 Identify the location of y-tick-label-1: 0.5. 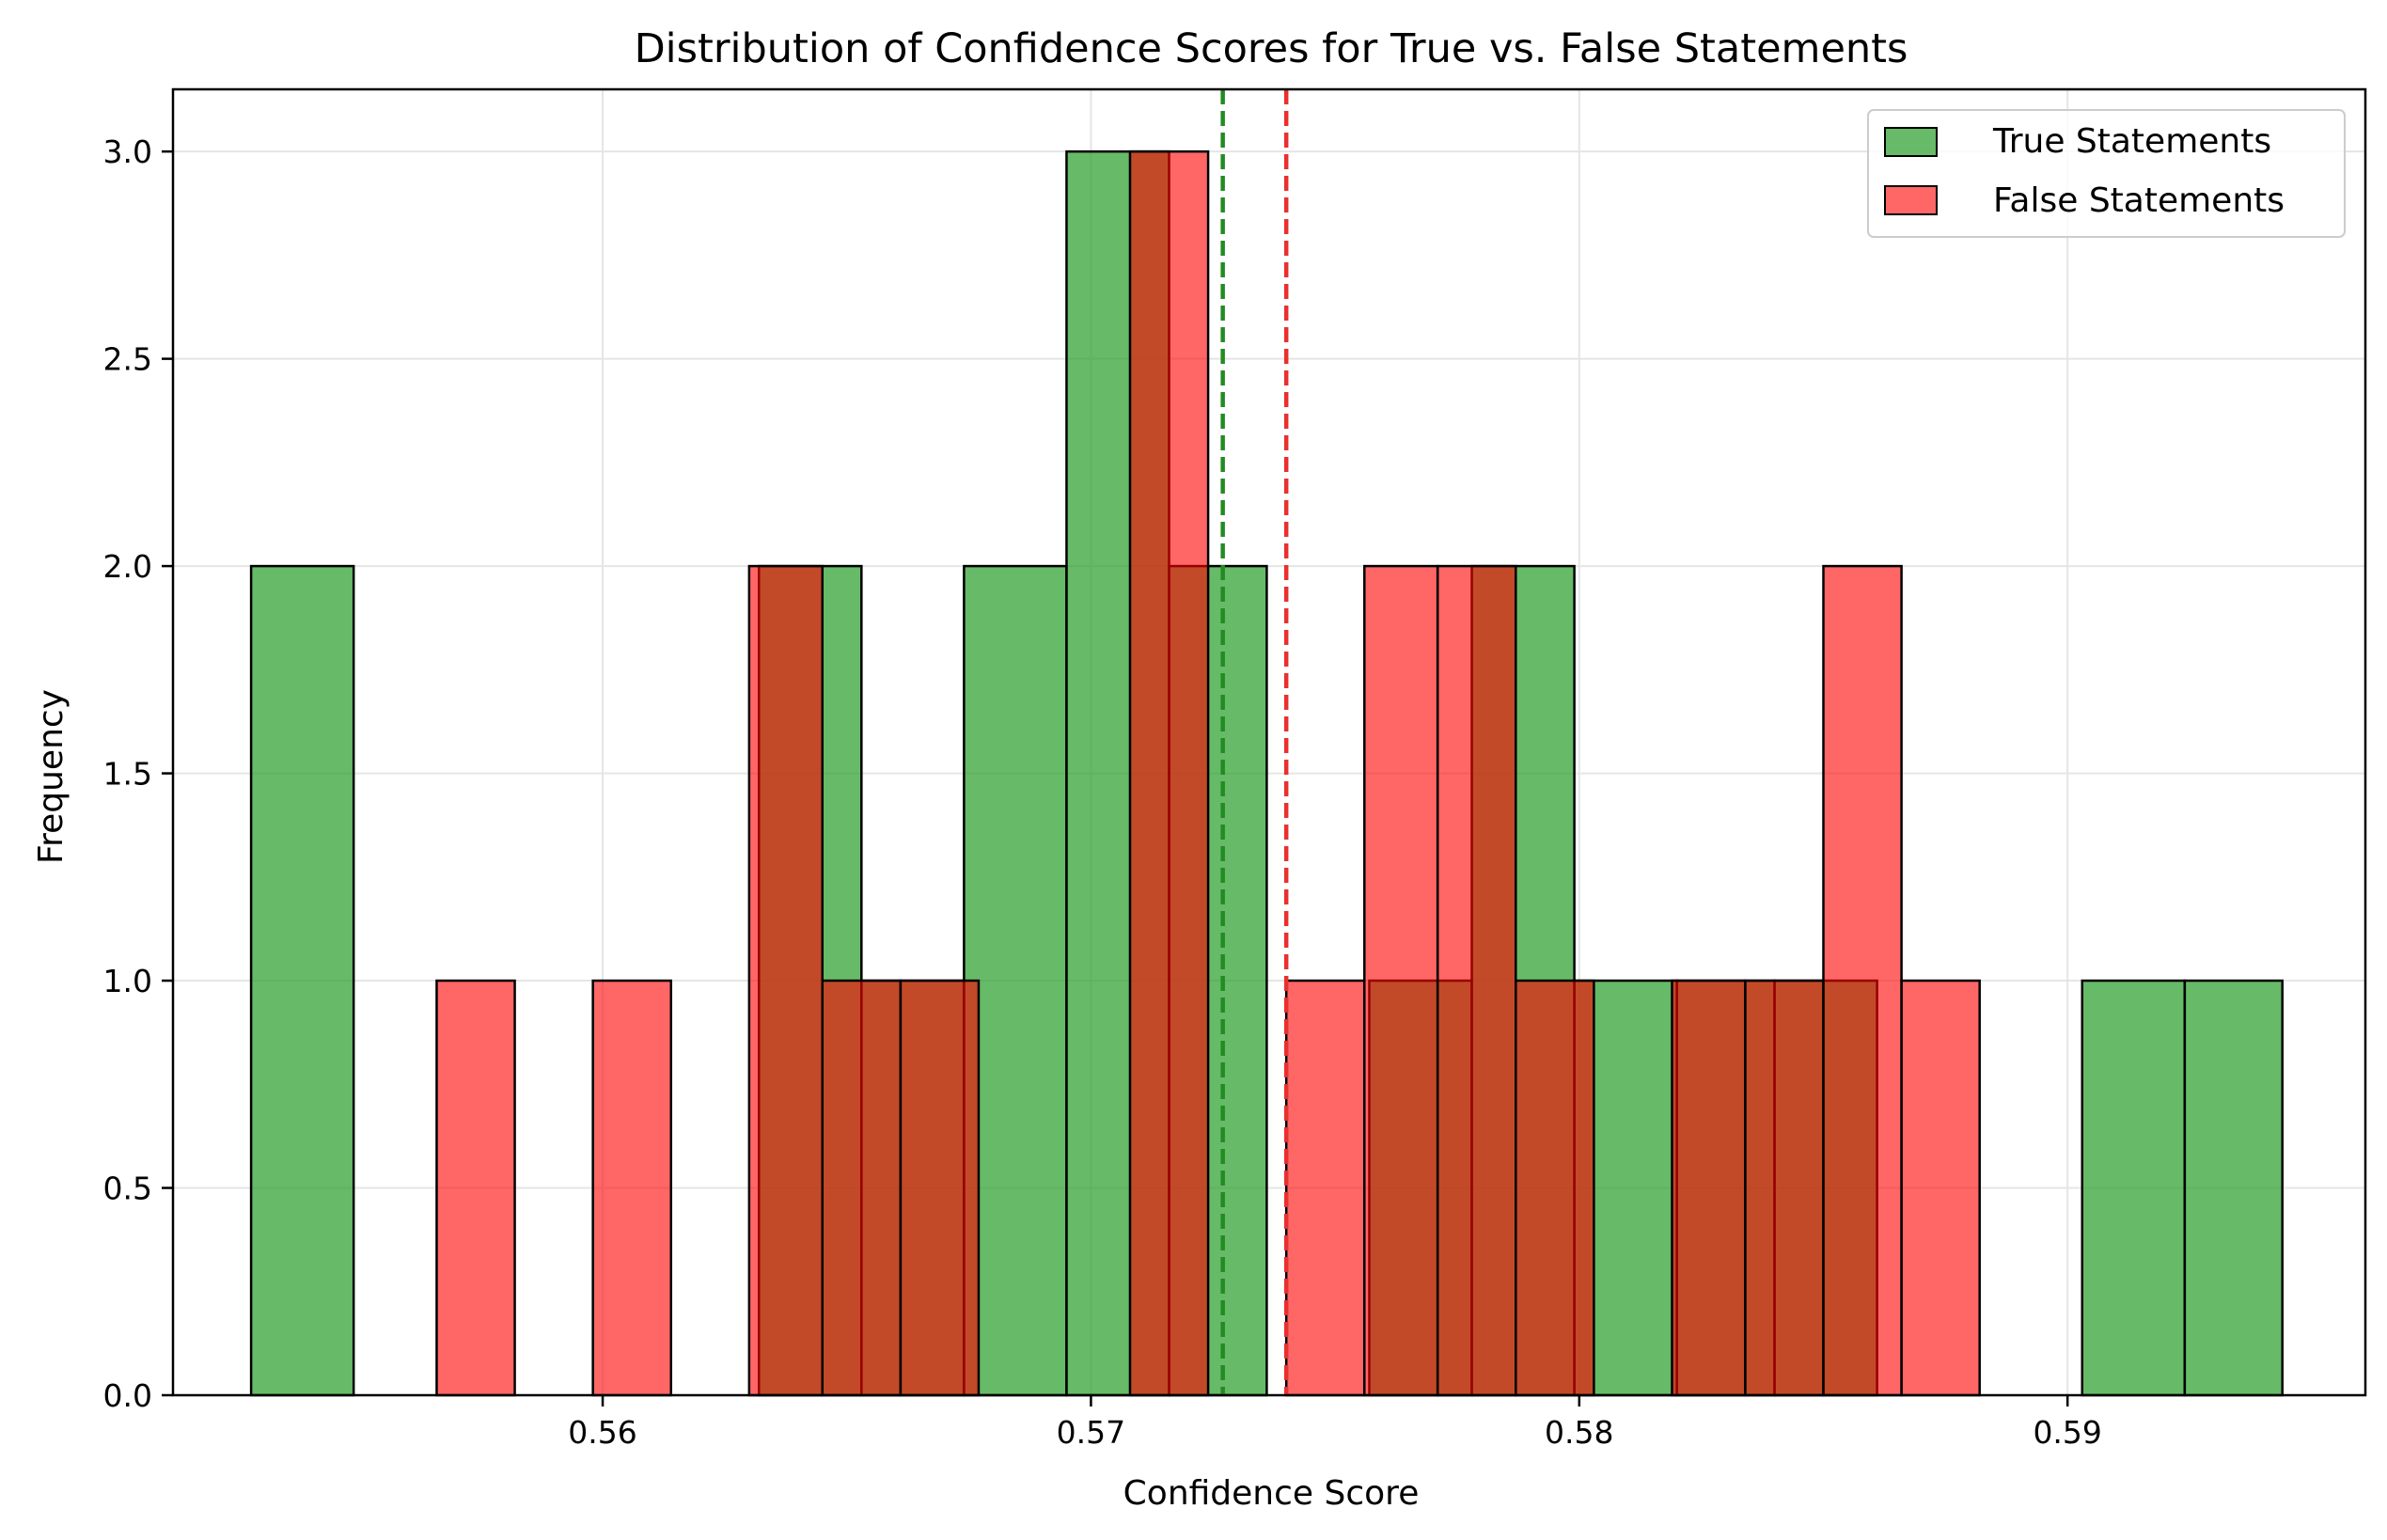
(127, 1189).